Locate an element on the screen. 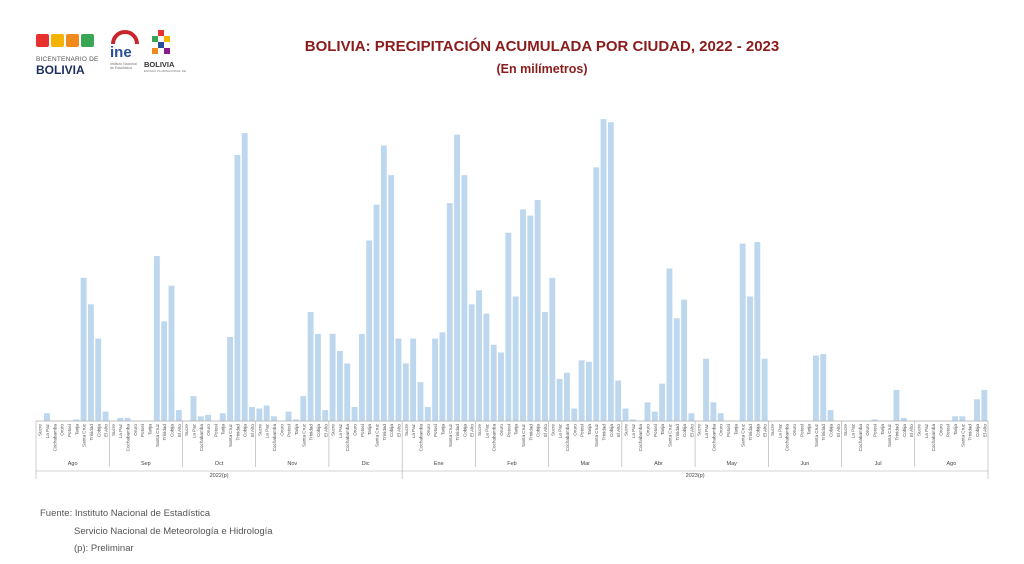 This screenshot has width=1024, height=564. bar-feb-potosí is located at coordinates (508, 326).